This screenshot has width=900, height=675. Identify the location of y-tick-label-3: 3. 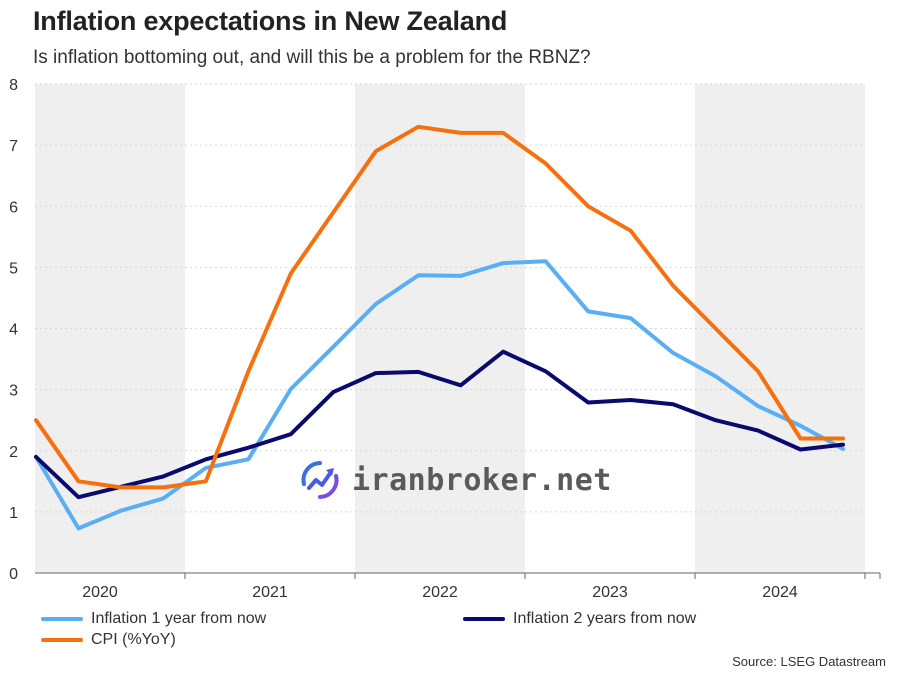
(13, 391).